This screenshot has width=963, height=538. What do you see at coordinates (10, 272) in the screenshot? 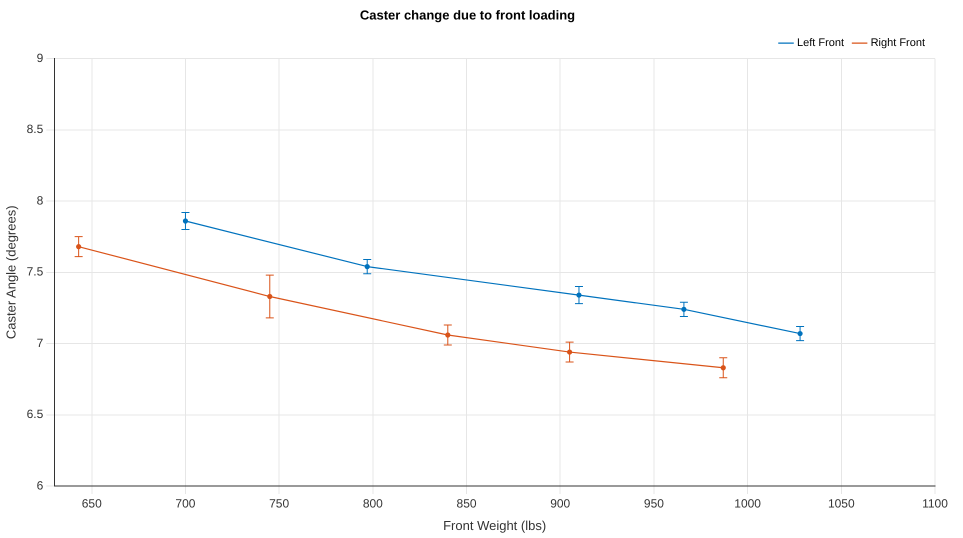
I see `y-axis-title: Caster Angle (degrees)` at bounding box center [10, 272].